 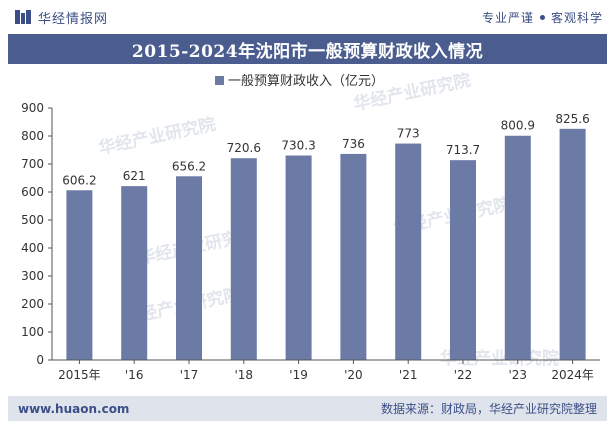 What do you see at coordinates (488, 409) in the screenshot?
I see `data-source: 数据来源：财政局，华经产业研究院整理` at bounding box center [488, 409].